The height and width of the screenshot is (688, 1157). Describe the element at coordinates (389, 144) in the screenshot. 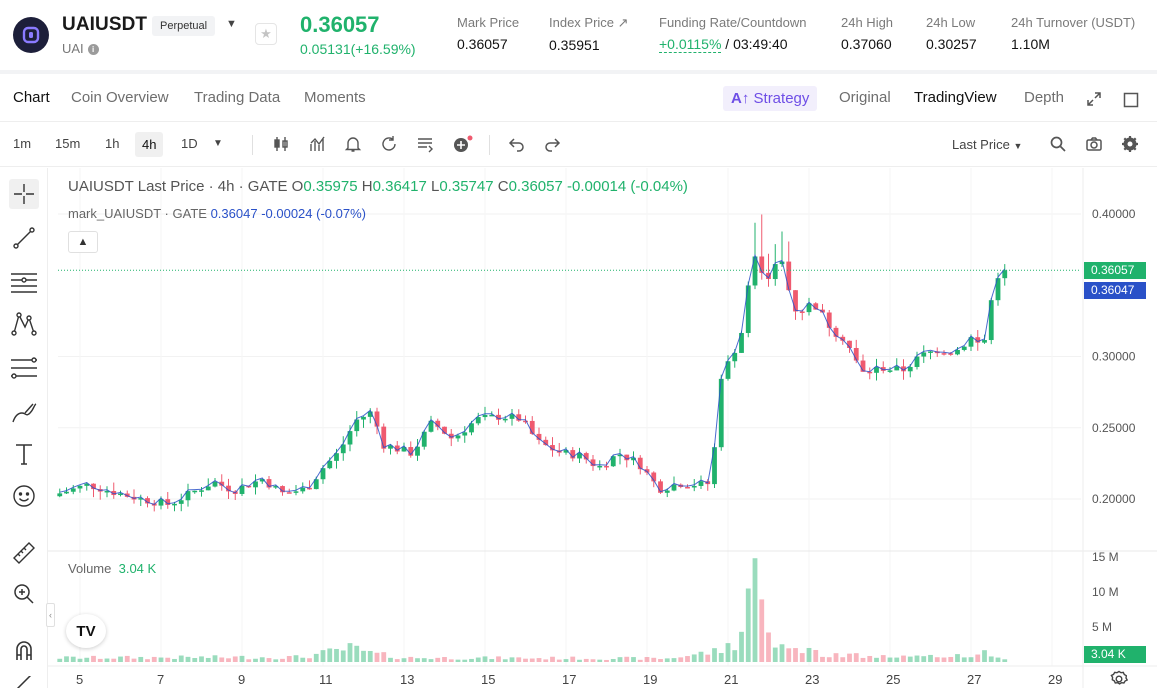

I see `replay-icon` at that location.